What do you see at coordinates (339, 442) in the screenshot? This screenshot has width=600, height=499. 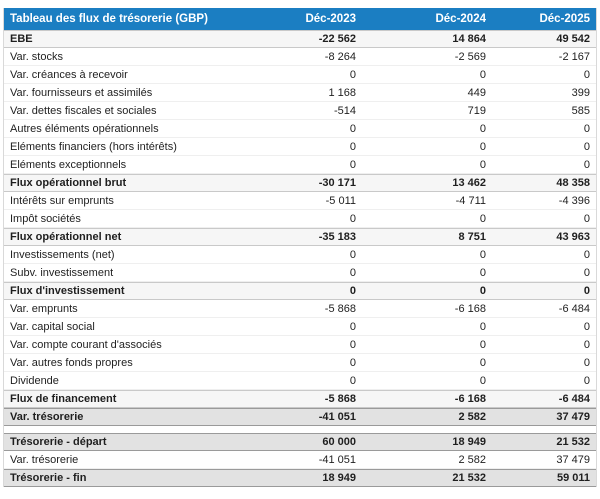 I see `row-value: 60 000` at bounding box center [339, 442].